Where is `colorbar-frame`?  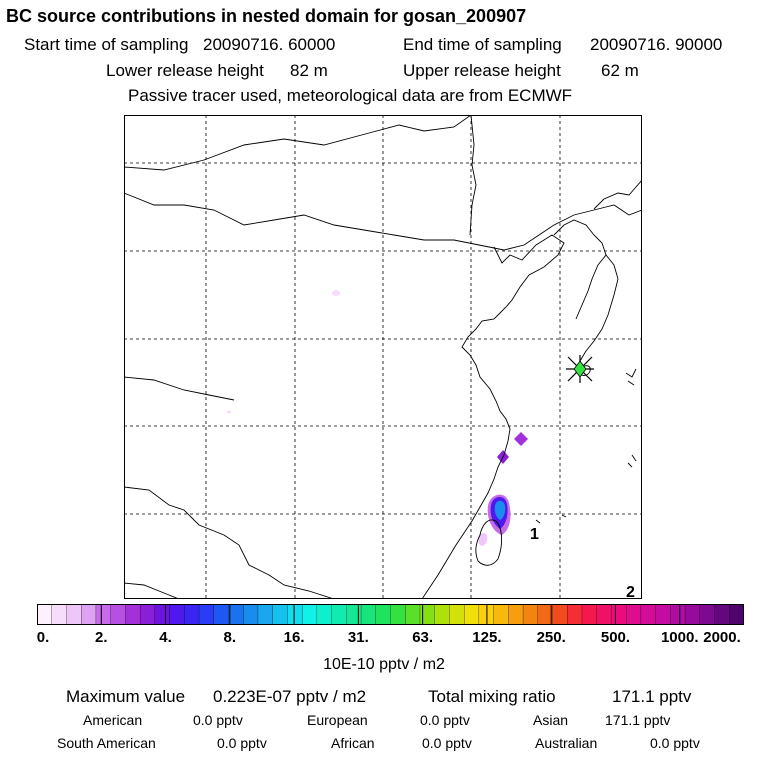 colorbar-frame is located at coordinates (390, 614).